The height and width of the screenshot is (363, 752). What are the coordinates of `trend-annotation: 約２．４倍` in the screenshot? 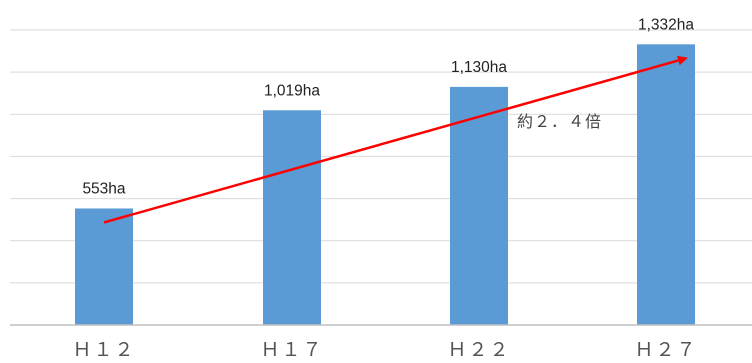 It's located at (559, 121).